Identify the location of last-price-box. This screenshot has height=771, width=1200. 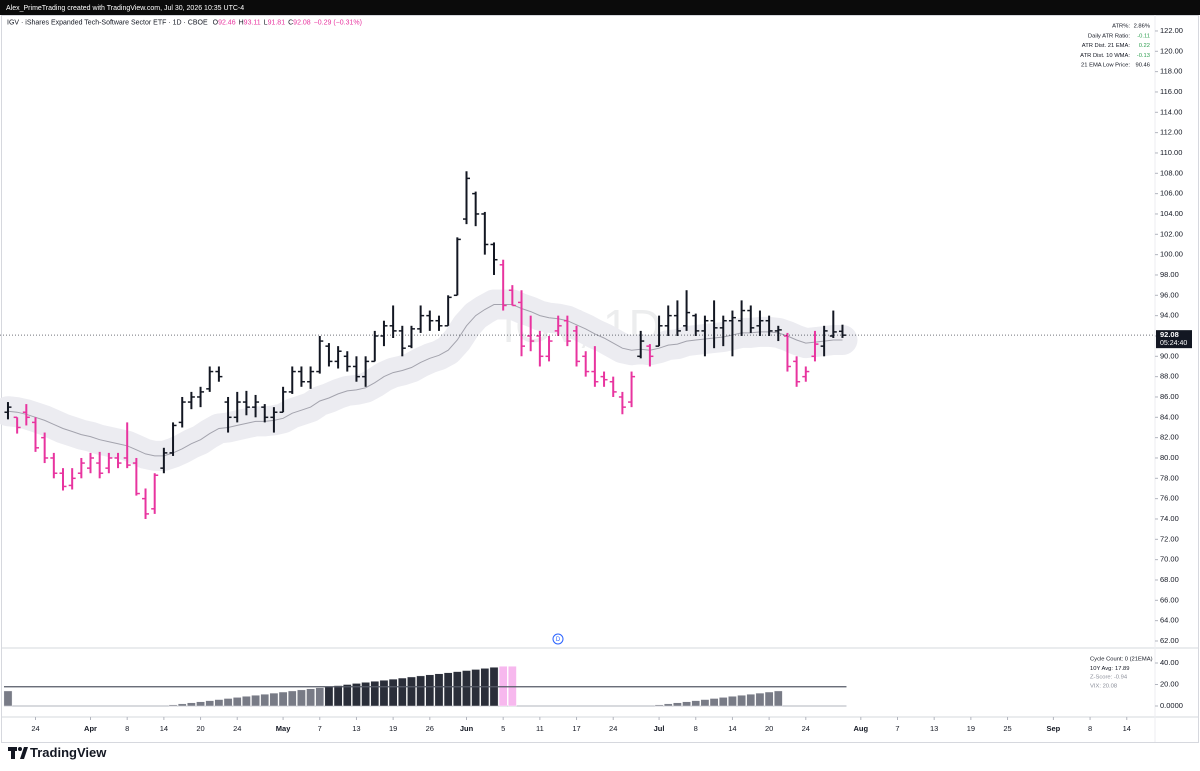
(1174, 339).